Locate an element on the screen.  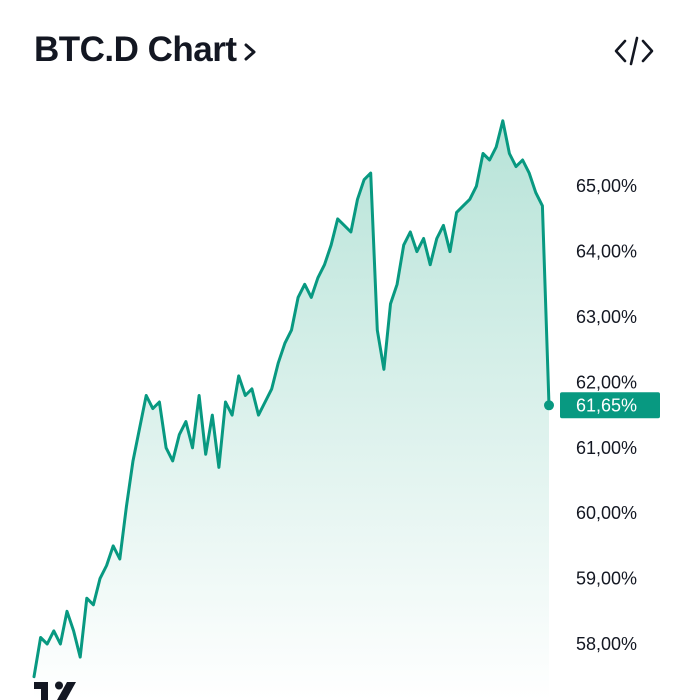
y-tick-label: 64,00% is located at coordinates (606, 252).